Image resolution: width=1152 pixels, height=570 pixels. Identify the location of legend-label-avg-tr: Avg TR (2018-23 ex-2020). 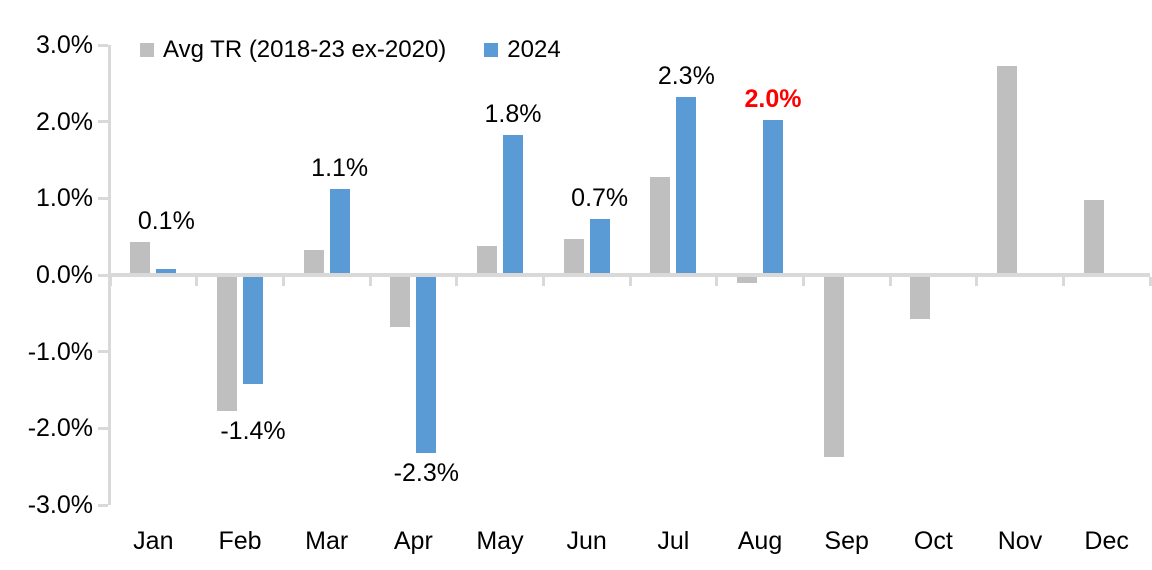
(305, 49).